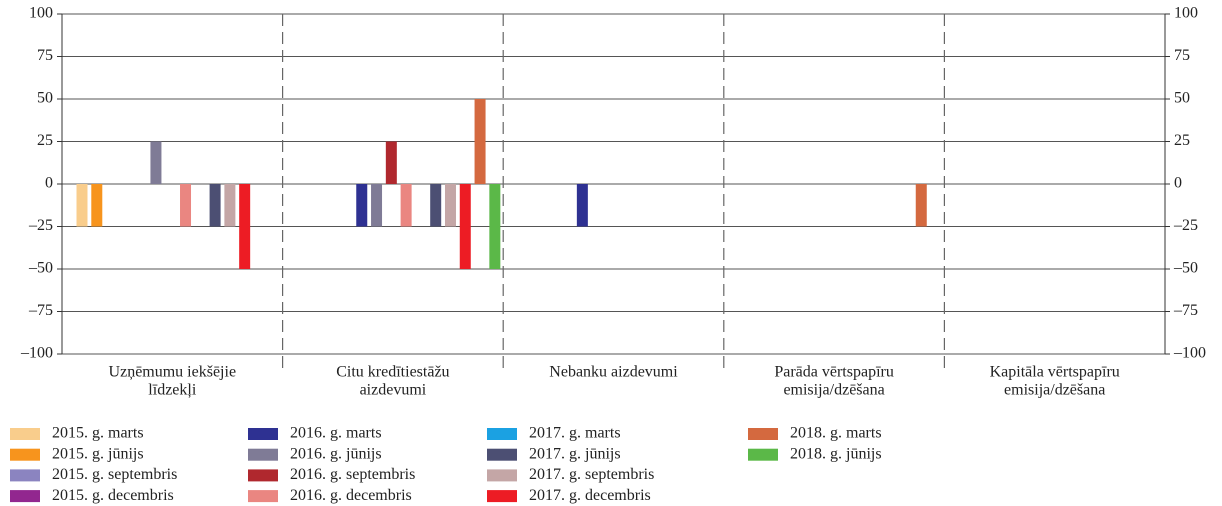 The width and height of the screenshot is (1222, 506). I want to click on y2-tick-label: –50, so click(1185, 268).